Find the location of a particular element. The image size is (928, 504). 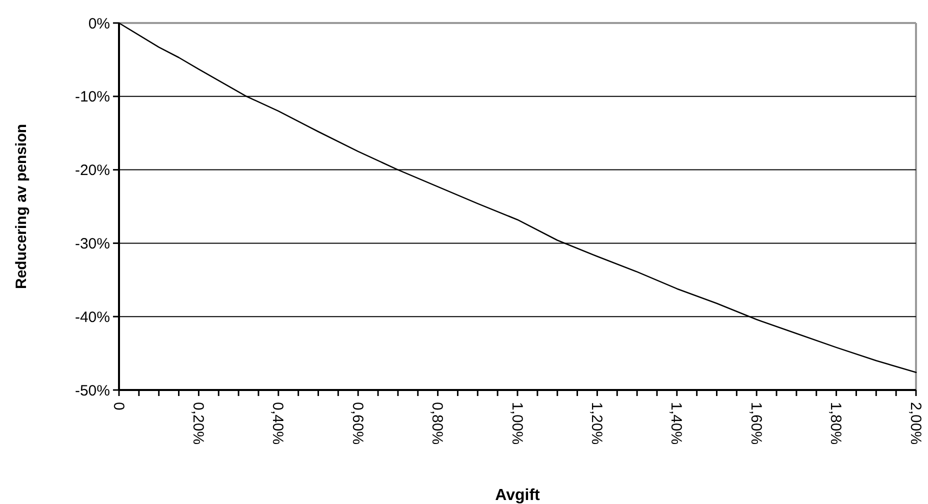

y-tick-label: -40% is located at coordinates (92, 317).